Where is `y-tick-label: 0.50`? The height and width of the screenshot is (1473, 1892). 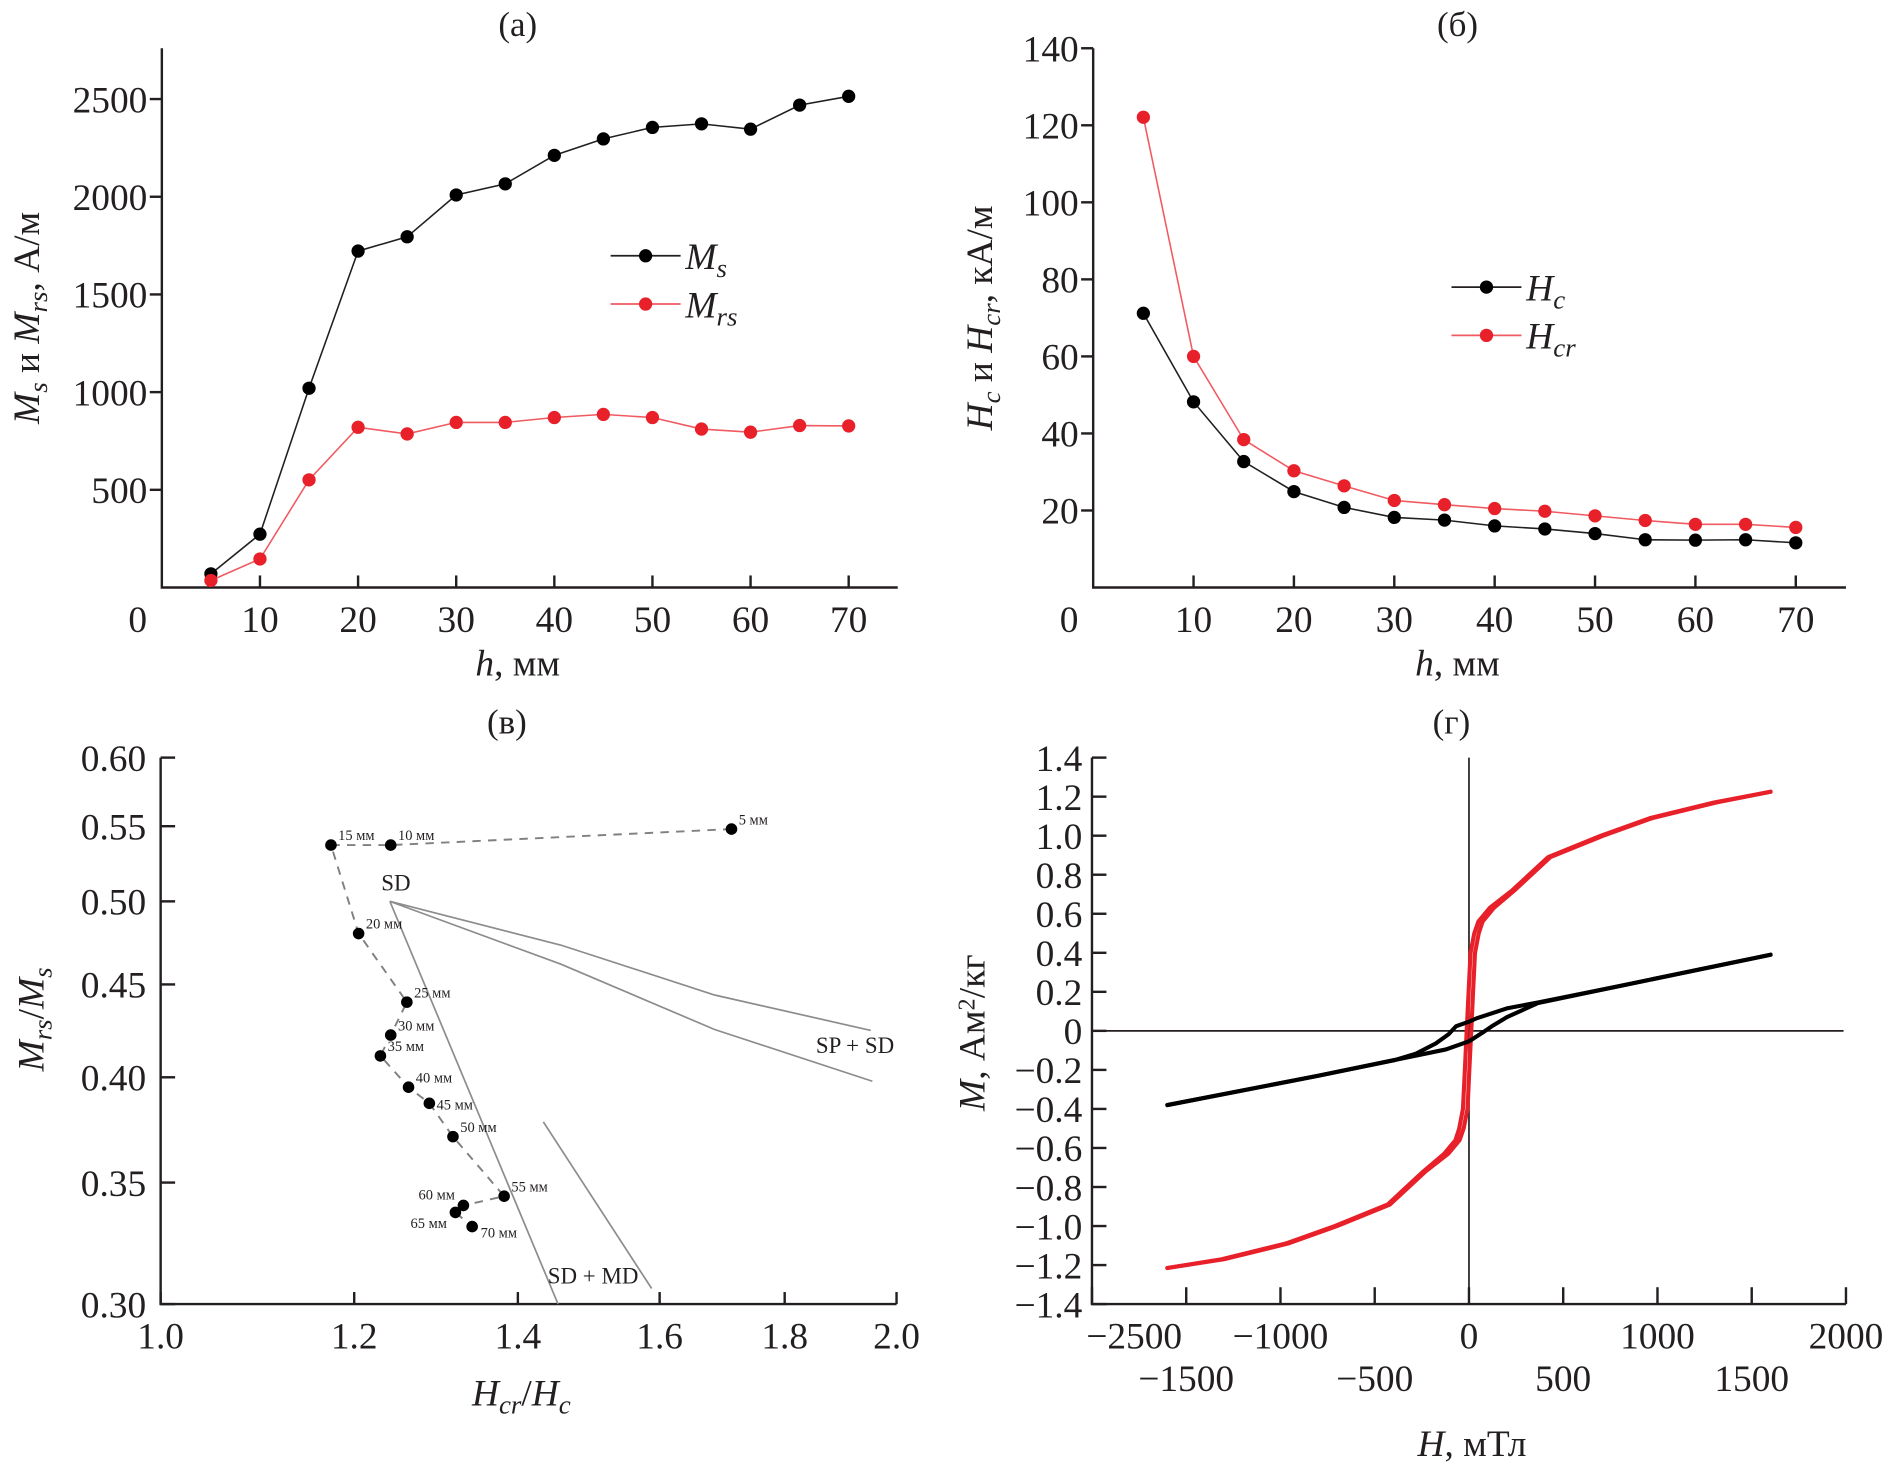
y-tick-label: 0.50 is located at coordinates (113, 903).